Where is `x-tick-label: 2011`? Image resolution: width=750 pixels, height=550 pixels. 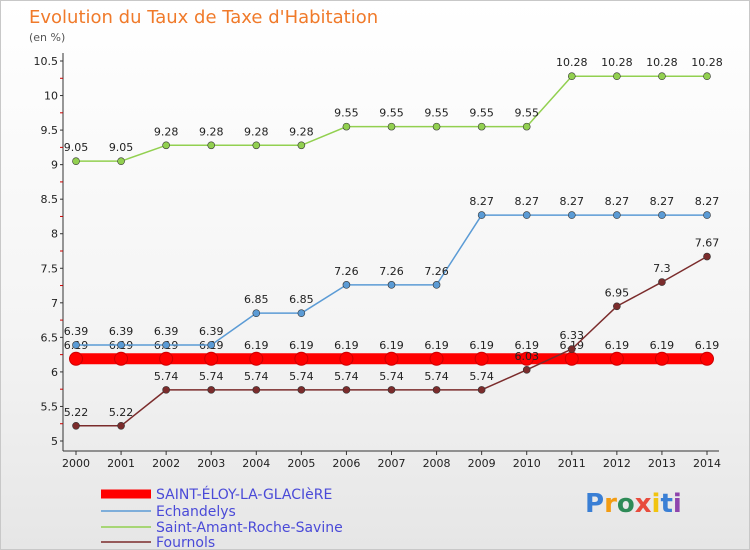 x-tick-label: 2011 is located at coordinates (572, 463).